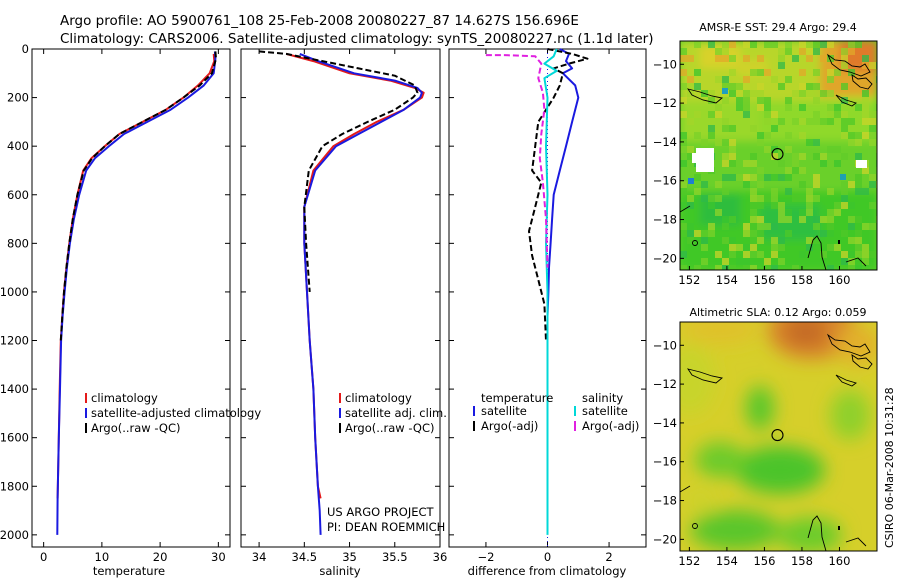 This screenshot has height=580, width=900. I want to click on series-line-salinity-argo-adj, so click(517, 161).